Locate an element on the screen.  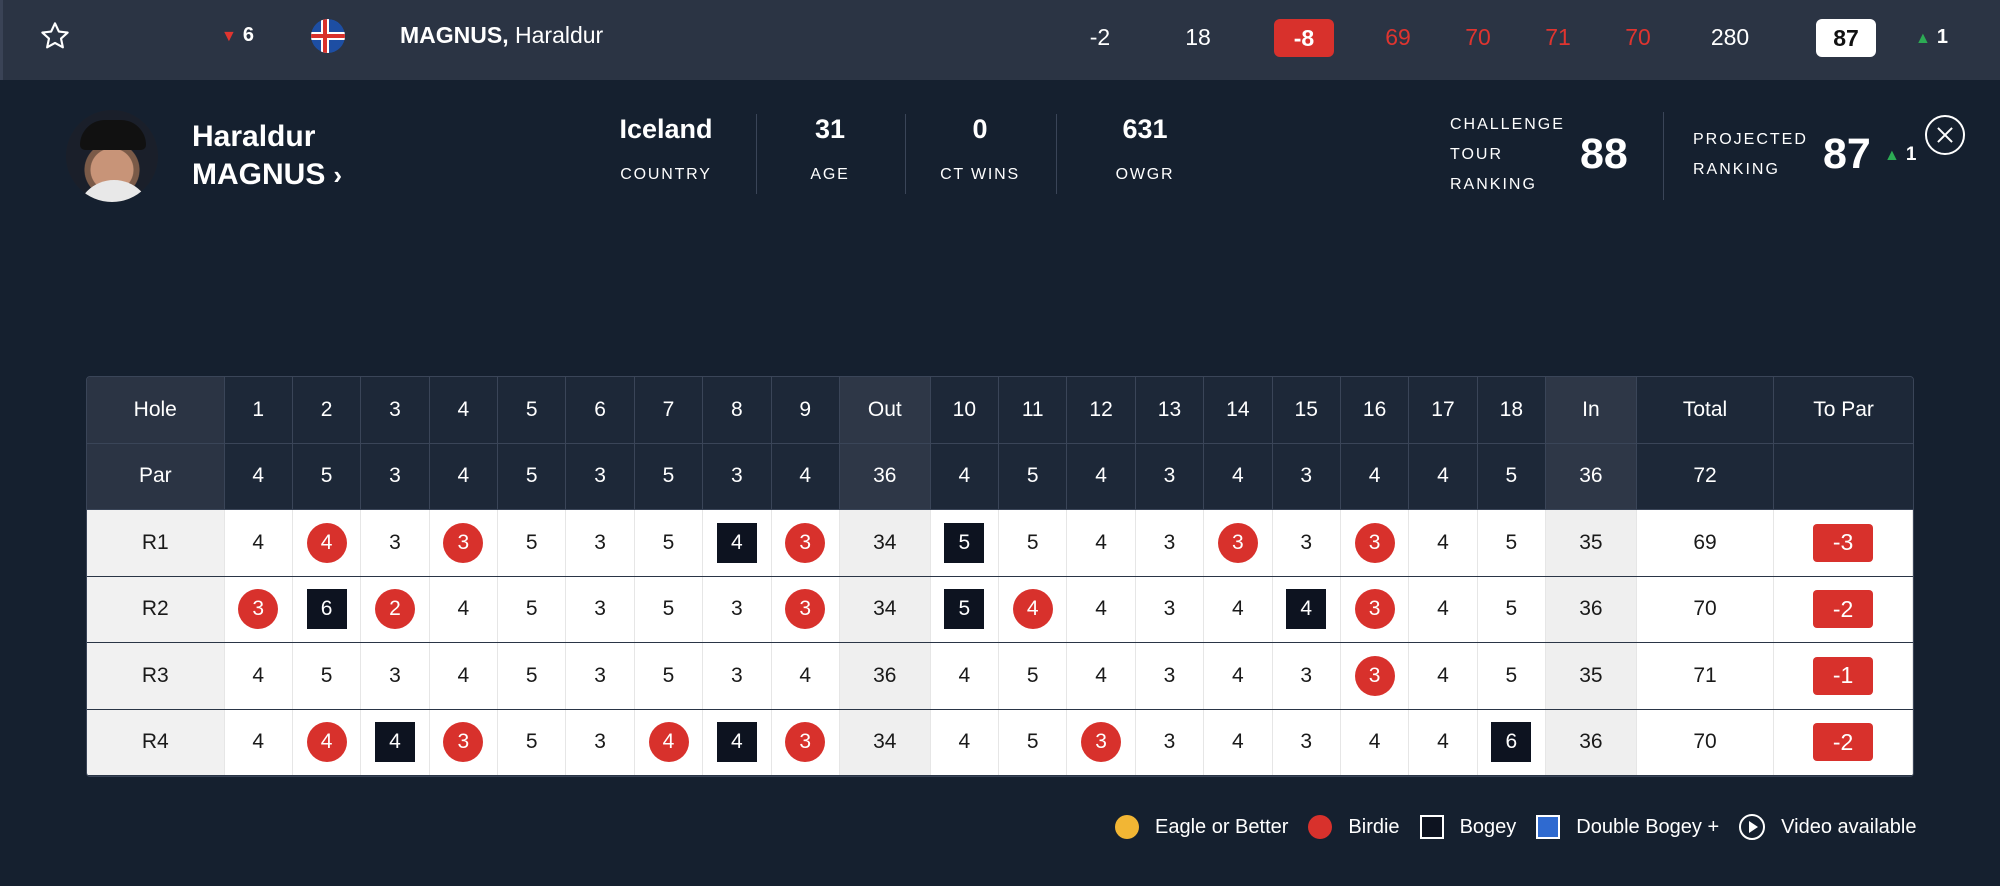
legend-bogey: Bogey is located at coordinates (1467, 827).